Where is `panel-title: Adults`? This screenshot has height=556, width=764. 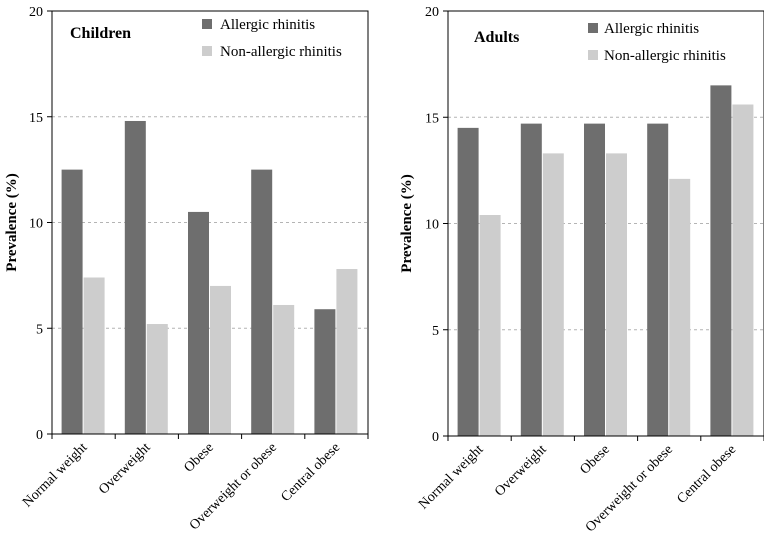 panel-title: Adults is located at coordinates (496, 37).